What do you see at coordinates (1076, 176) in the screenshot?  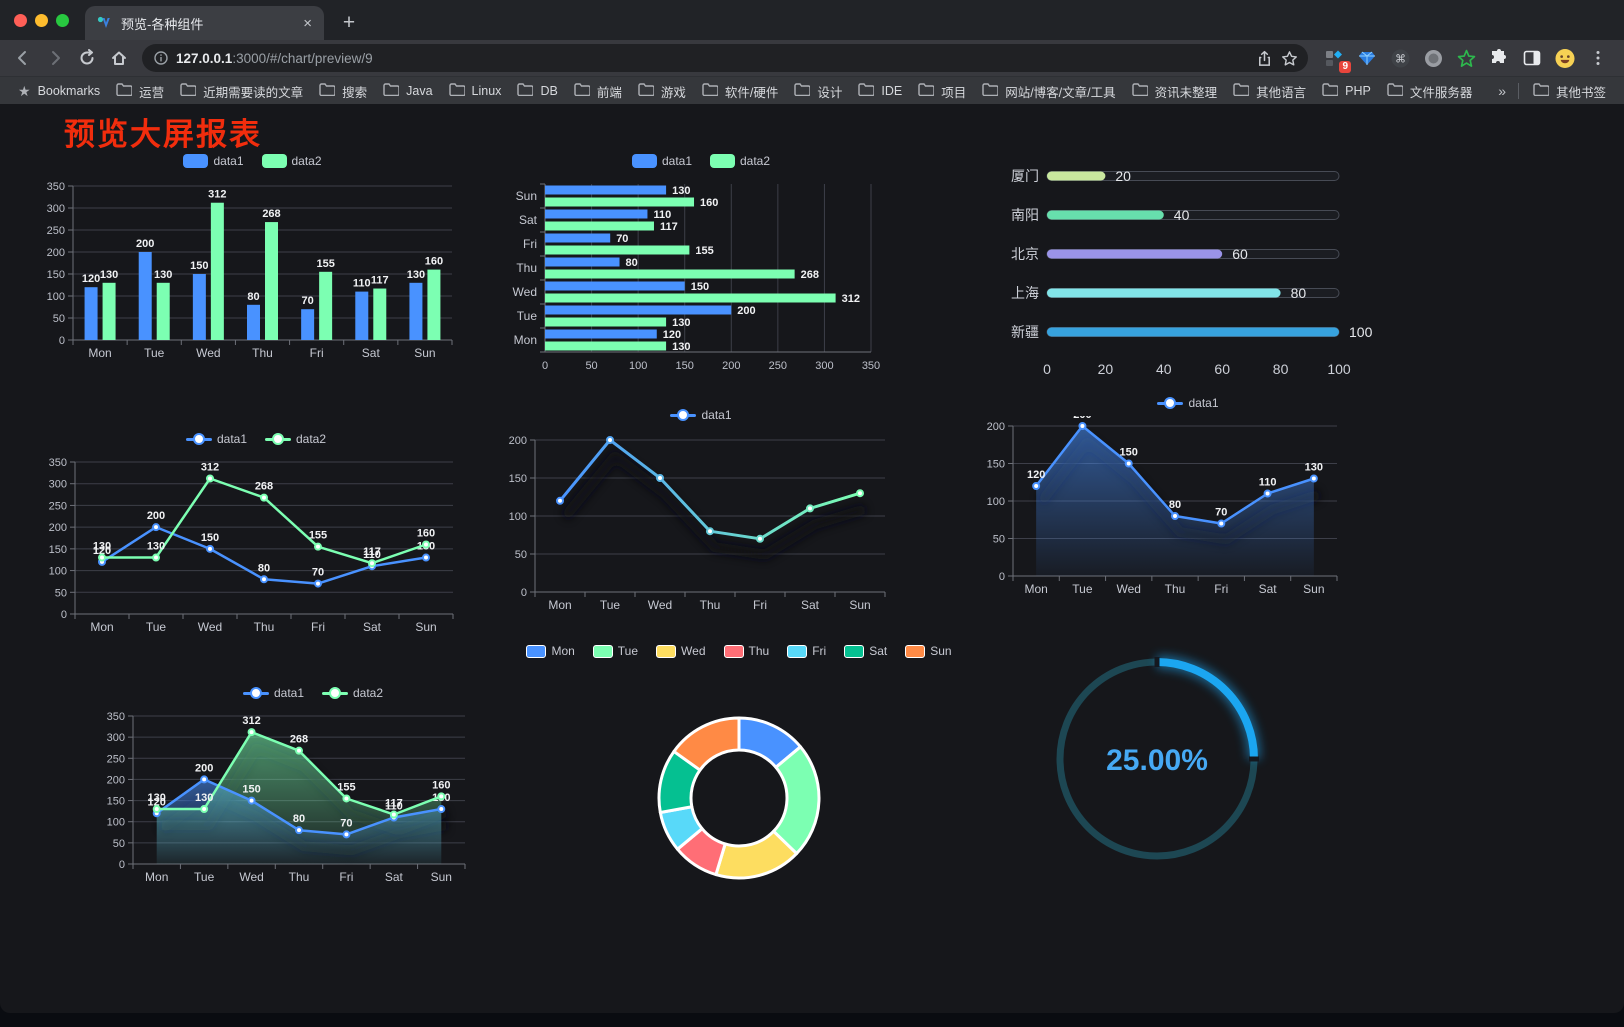 I see `progress-fill-厦门` at bounding box center [1076, 176].